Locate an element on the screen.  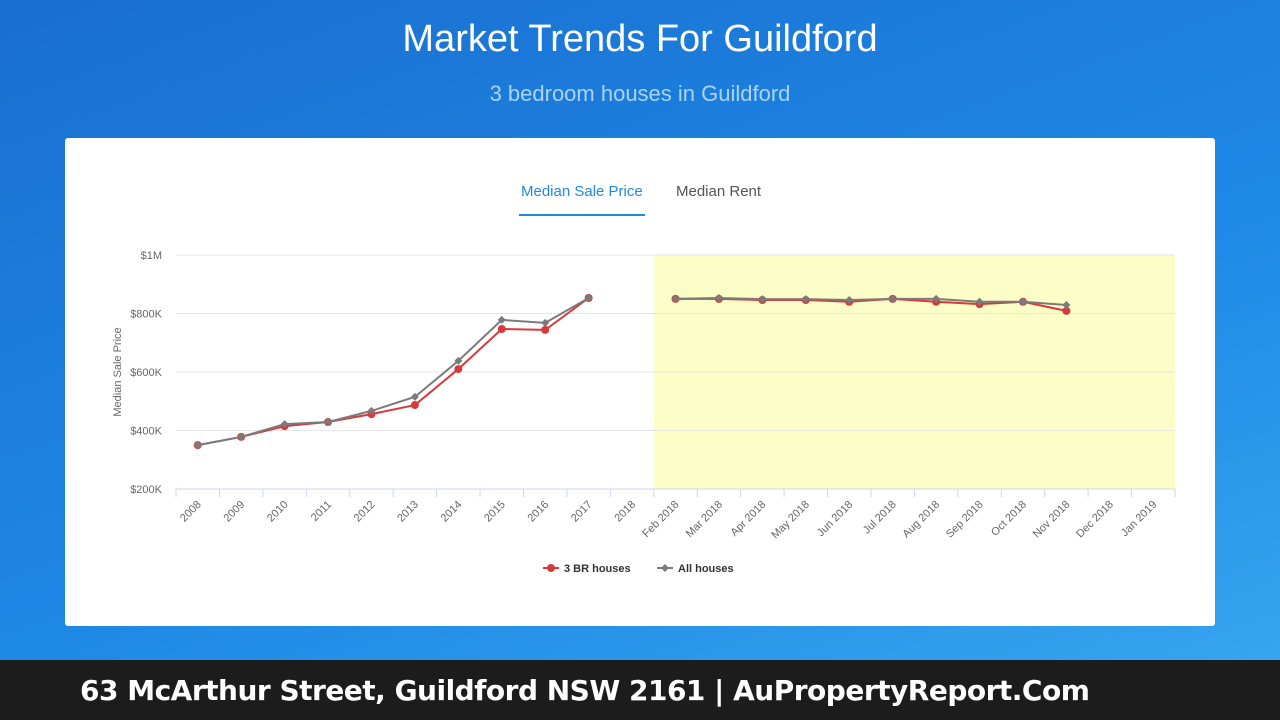
x-tick-label: Oct 2018 is located at coordinates (1009, 519).